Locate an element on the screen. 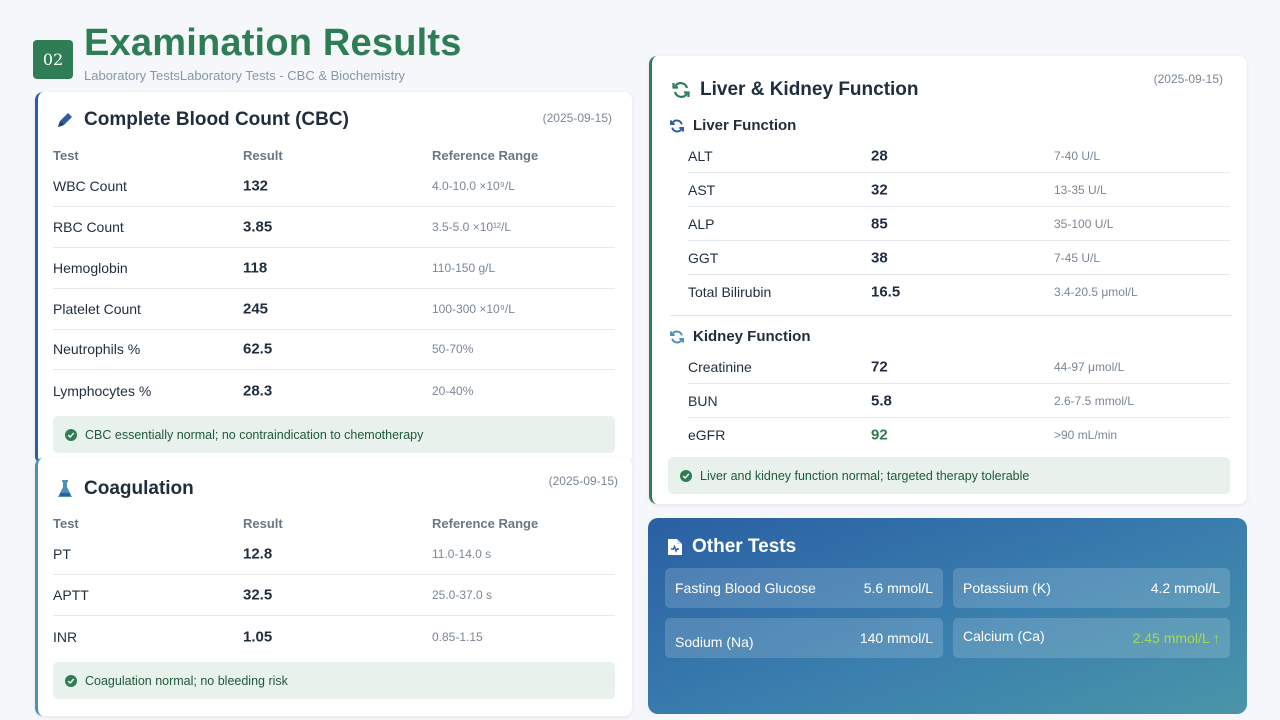  other-test-value: 5.6 mmol/L is located at coordinates (898, 588).